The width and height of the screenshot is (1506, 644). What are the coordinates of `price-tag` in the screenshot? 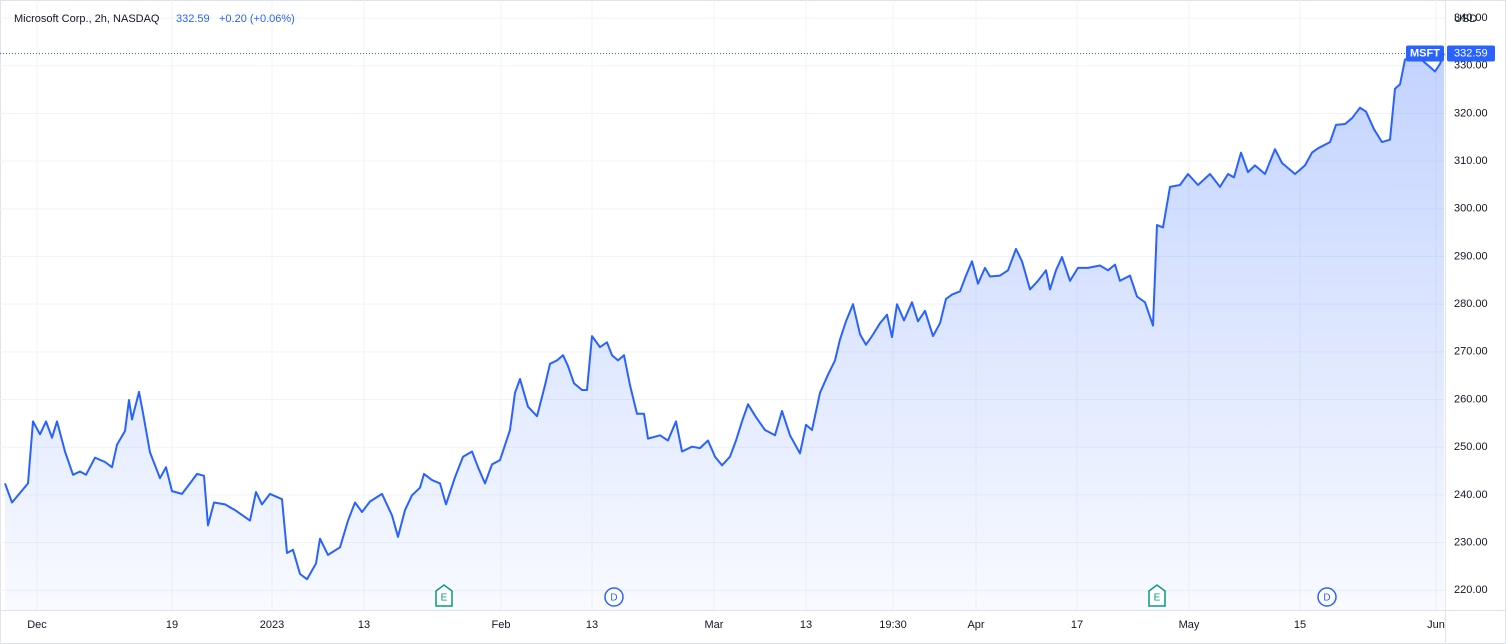 It's located at (1471, 53).